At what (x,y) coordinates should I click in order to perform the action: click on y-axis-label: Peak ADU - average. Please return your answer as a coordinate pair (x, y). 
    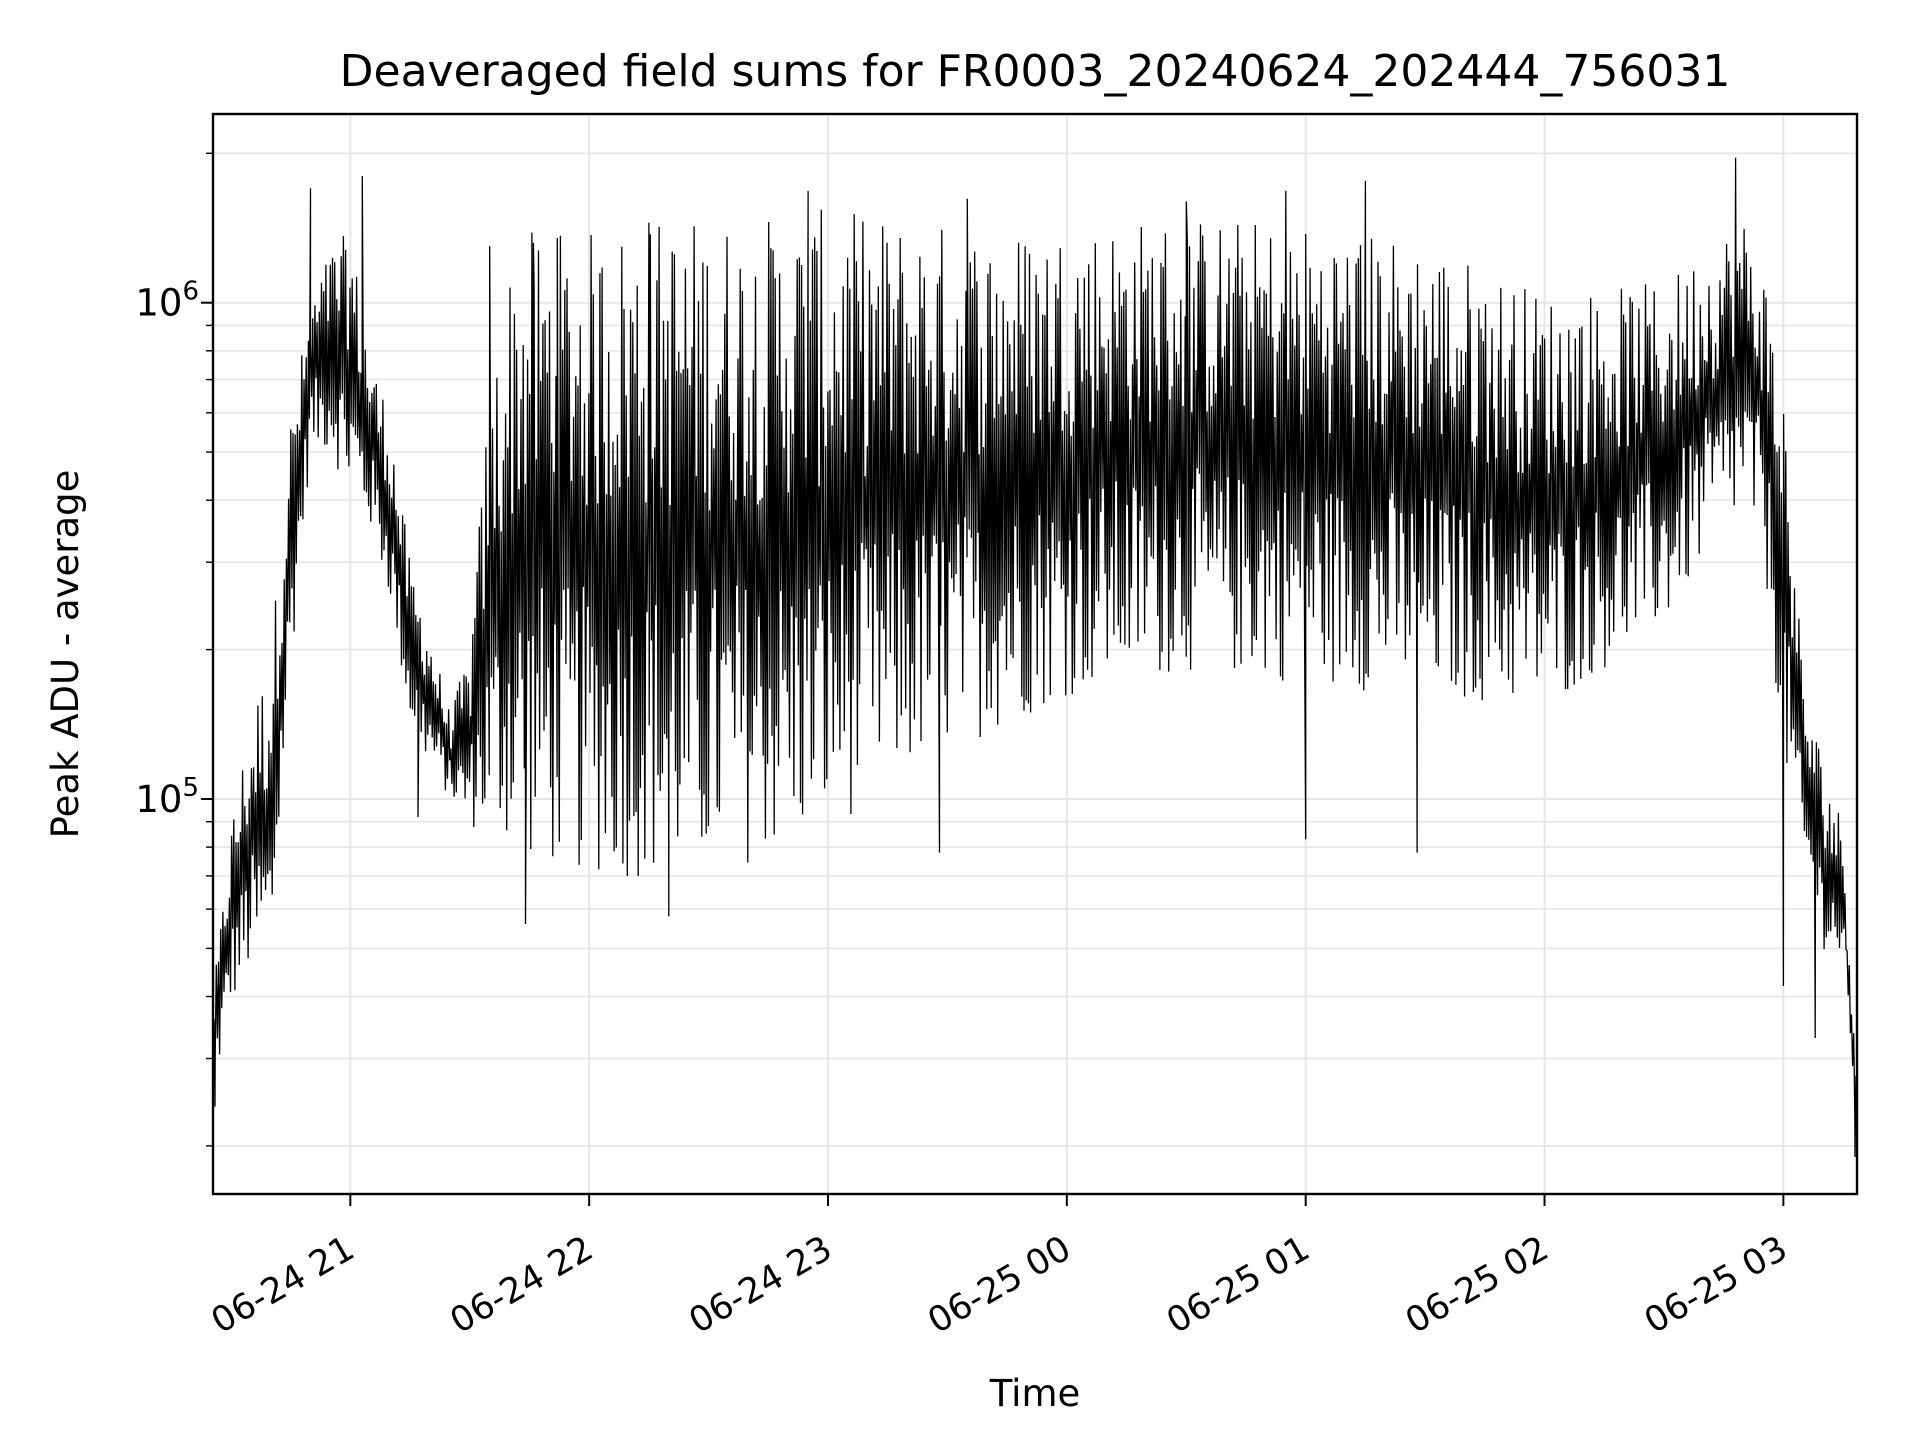
    Looking at the image, I should click on (65, 654).